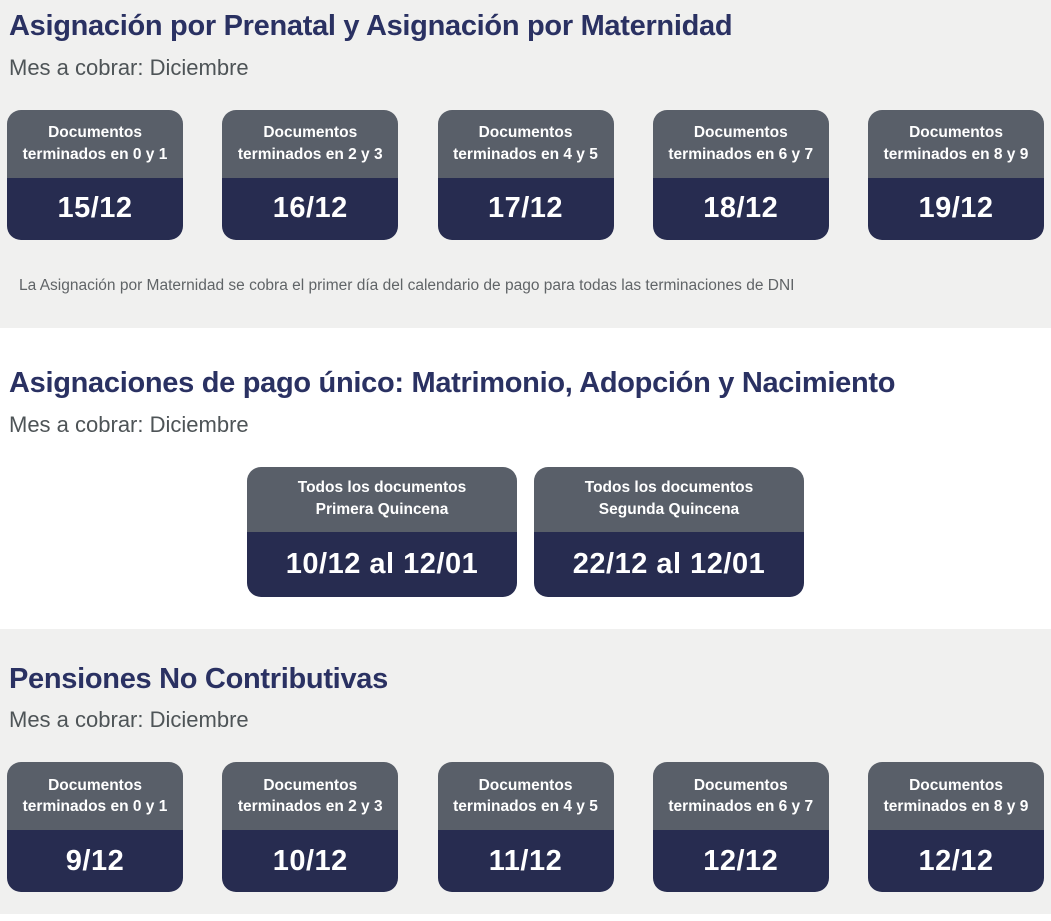  I want to click on payment-card-label: Todos los documentos Segunda Quincena, so click(669, 499).